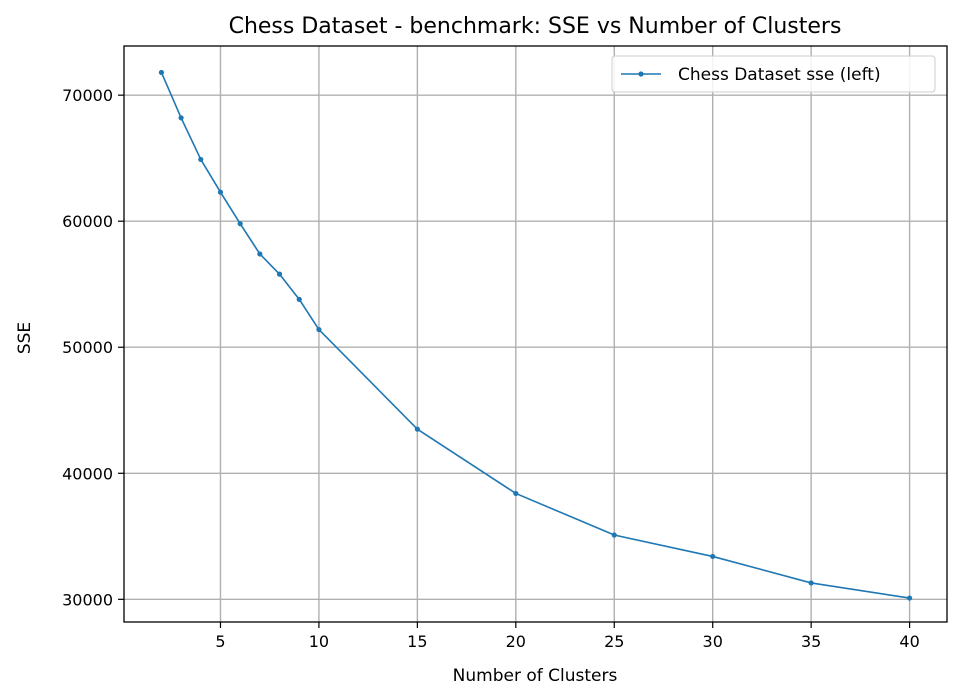  Describe the element at coordinates (87, 95) in the screenshot. I see `y-tick-label: 70000` at that location.